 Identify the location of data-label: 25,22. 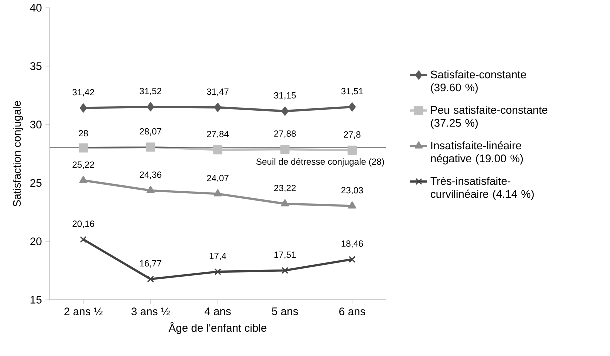
(83, 166).